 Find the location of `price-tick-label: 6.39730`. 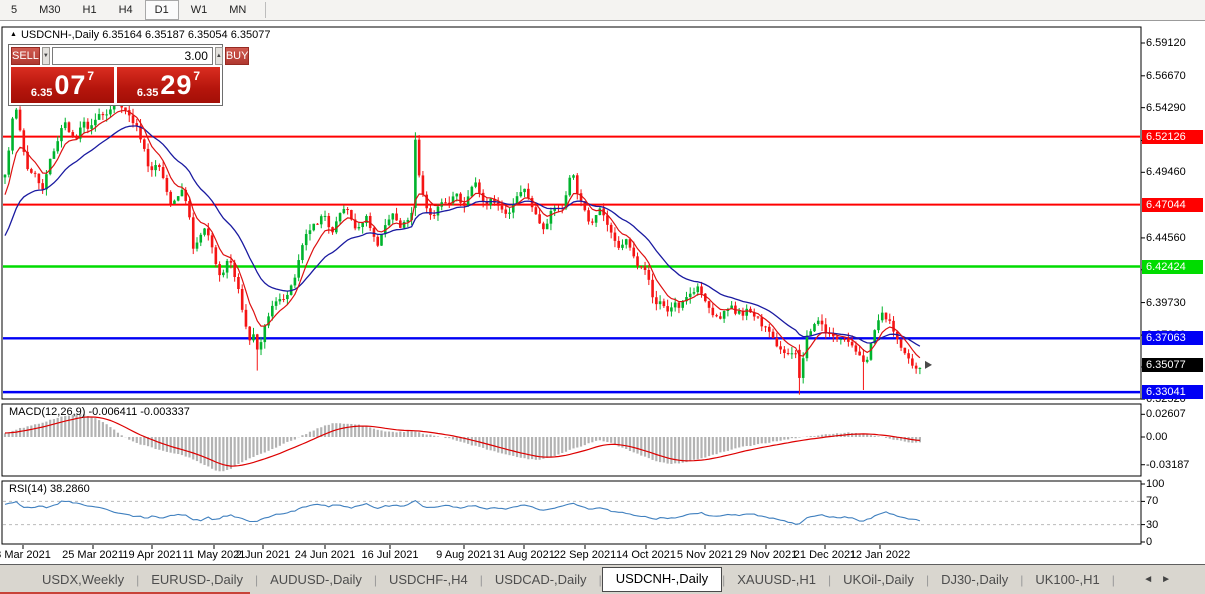

price-tick-label: 6.39730 is located at coordinates (1166, 302).